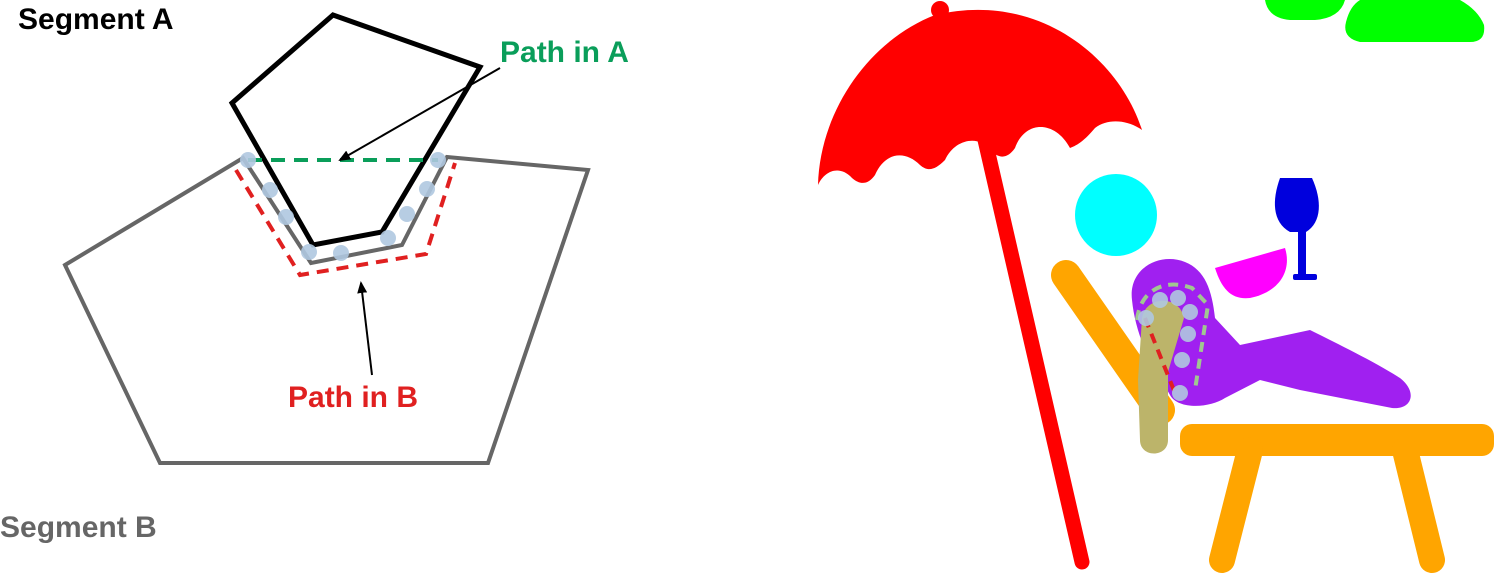 Image resolution: width=1495 pixels, height=574 pixels. Describe the element at coordinates (78, 527) in the screenshot. I see `segment-b-label: Segment B` at that location.